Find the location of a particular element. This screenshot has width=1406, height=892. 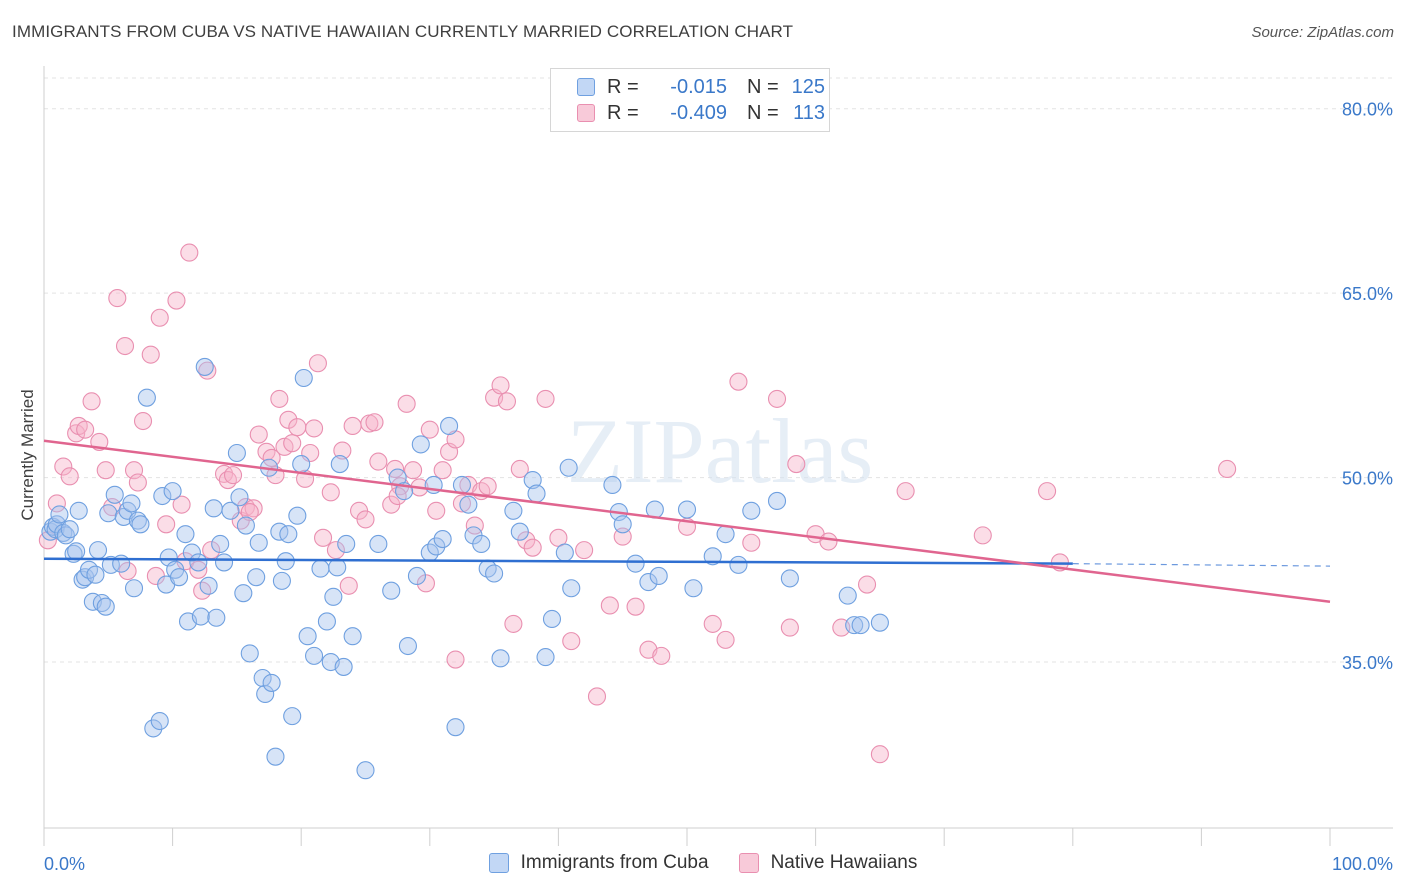

legend-item-cuba: Immigrants from Cuba is located at coordinates (598, 863).